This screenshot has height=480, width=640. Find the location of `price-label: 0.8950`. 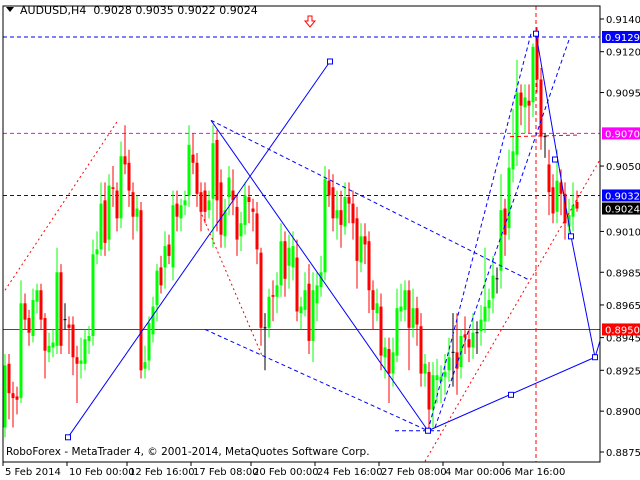

price-label: 0.8950 is located at coordinates (622, 330).